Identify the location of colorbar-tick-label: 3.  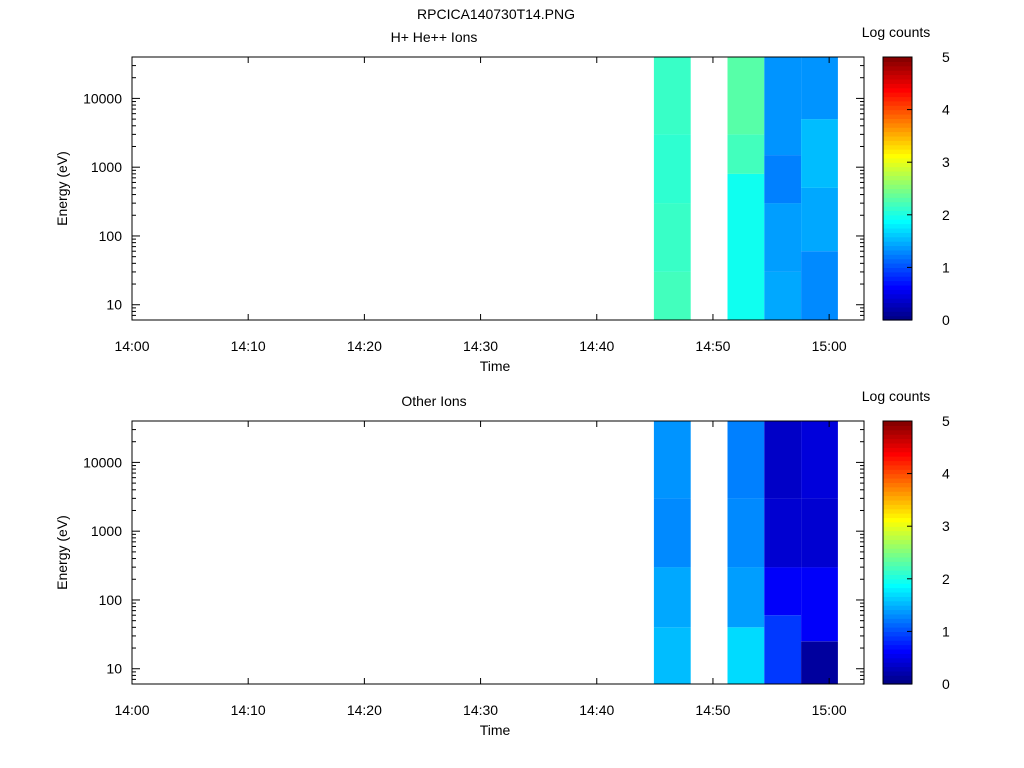
(946, 162).